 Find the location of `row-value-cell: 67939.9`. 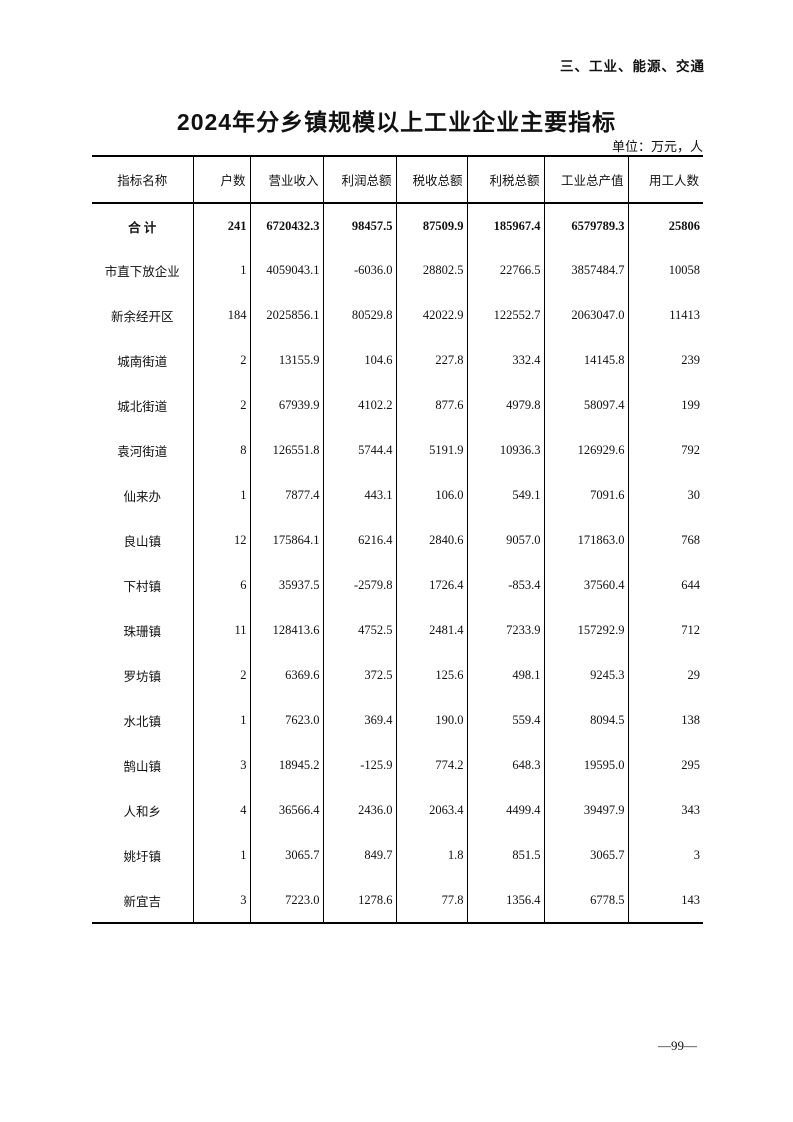

row-value-cell: 67939.9 is located at coordinates (287, 405).